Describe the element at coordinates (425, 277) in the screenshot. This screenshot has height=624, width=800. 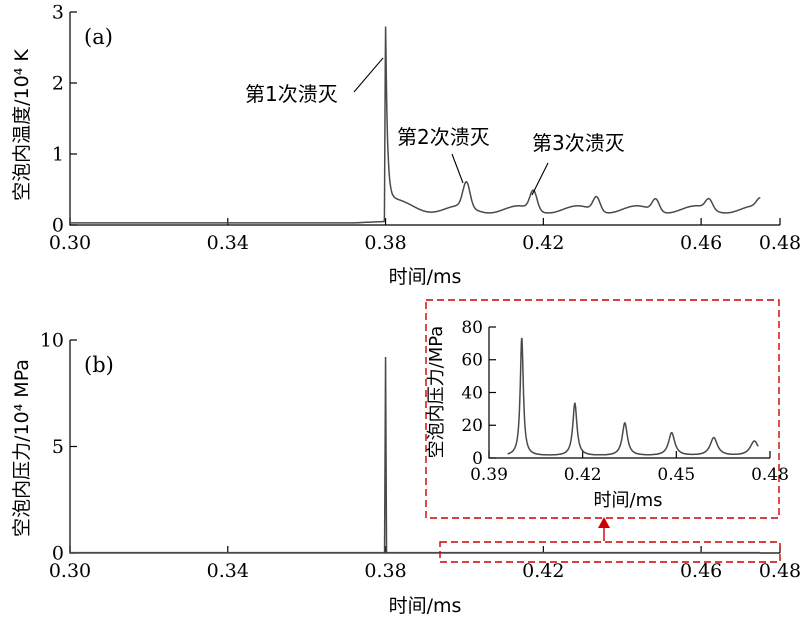
I see `panel-a-x-axis-title: 时间/ms` at that location.